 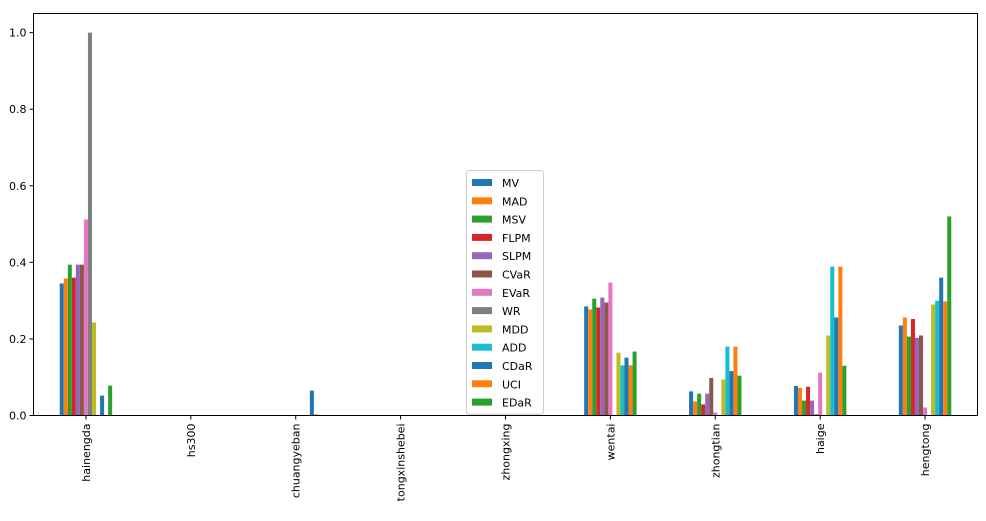 What do you see at coordinates (110, 400) in the screenshot?
I see `bar-edar-hainengda` at bounding box center [110, 400].